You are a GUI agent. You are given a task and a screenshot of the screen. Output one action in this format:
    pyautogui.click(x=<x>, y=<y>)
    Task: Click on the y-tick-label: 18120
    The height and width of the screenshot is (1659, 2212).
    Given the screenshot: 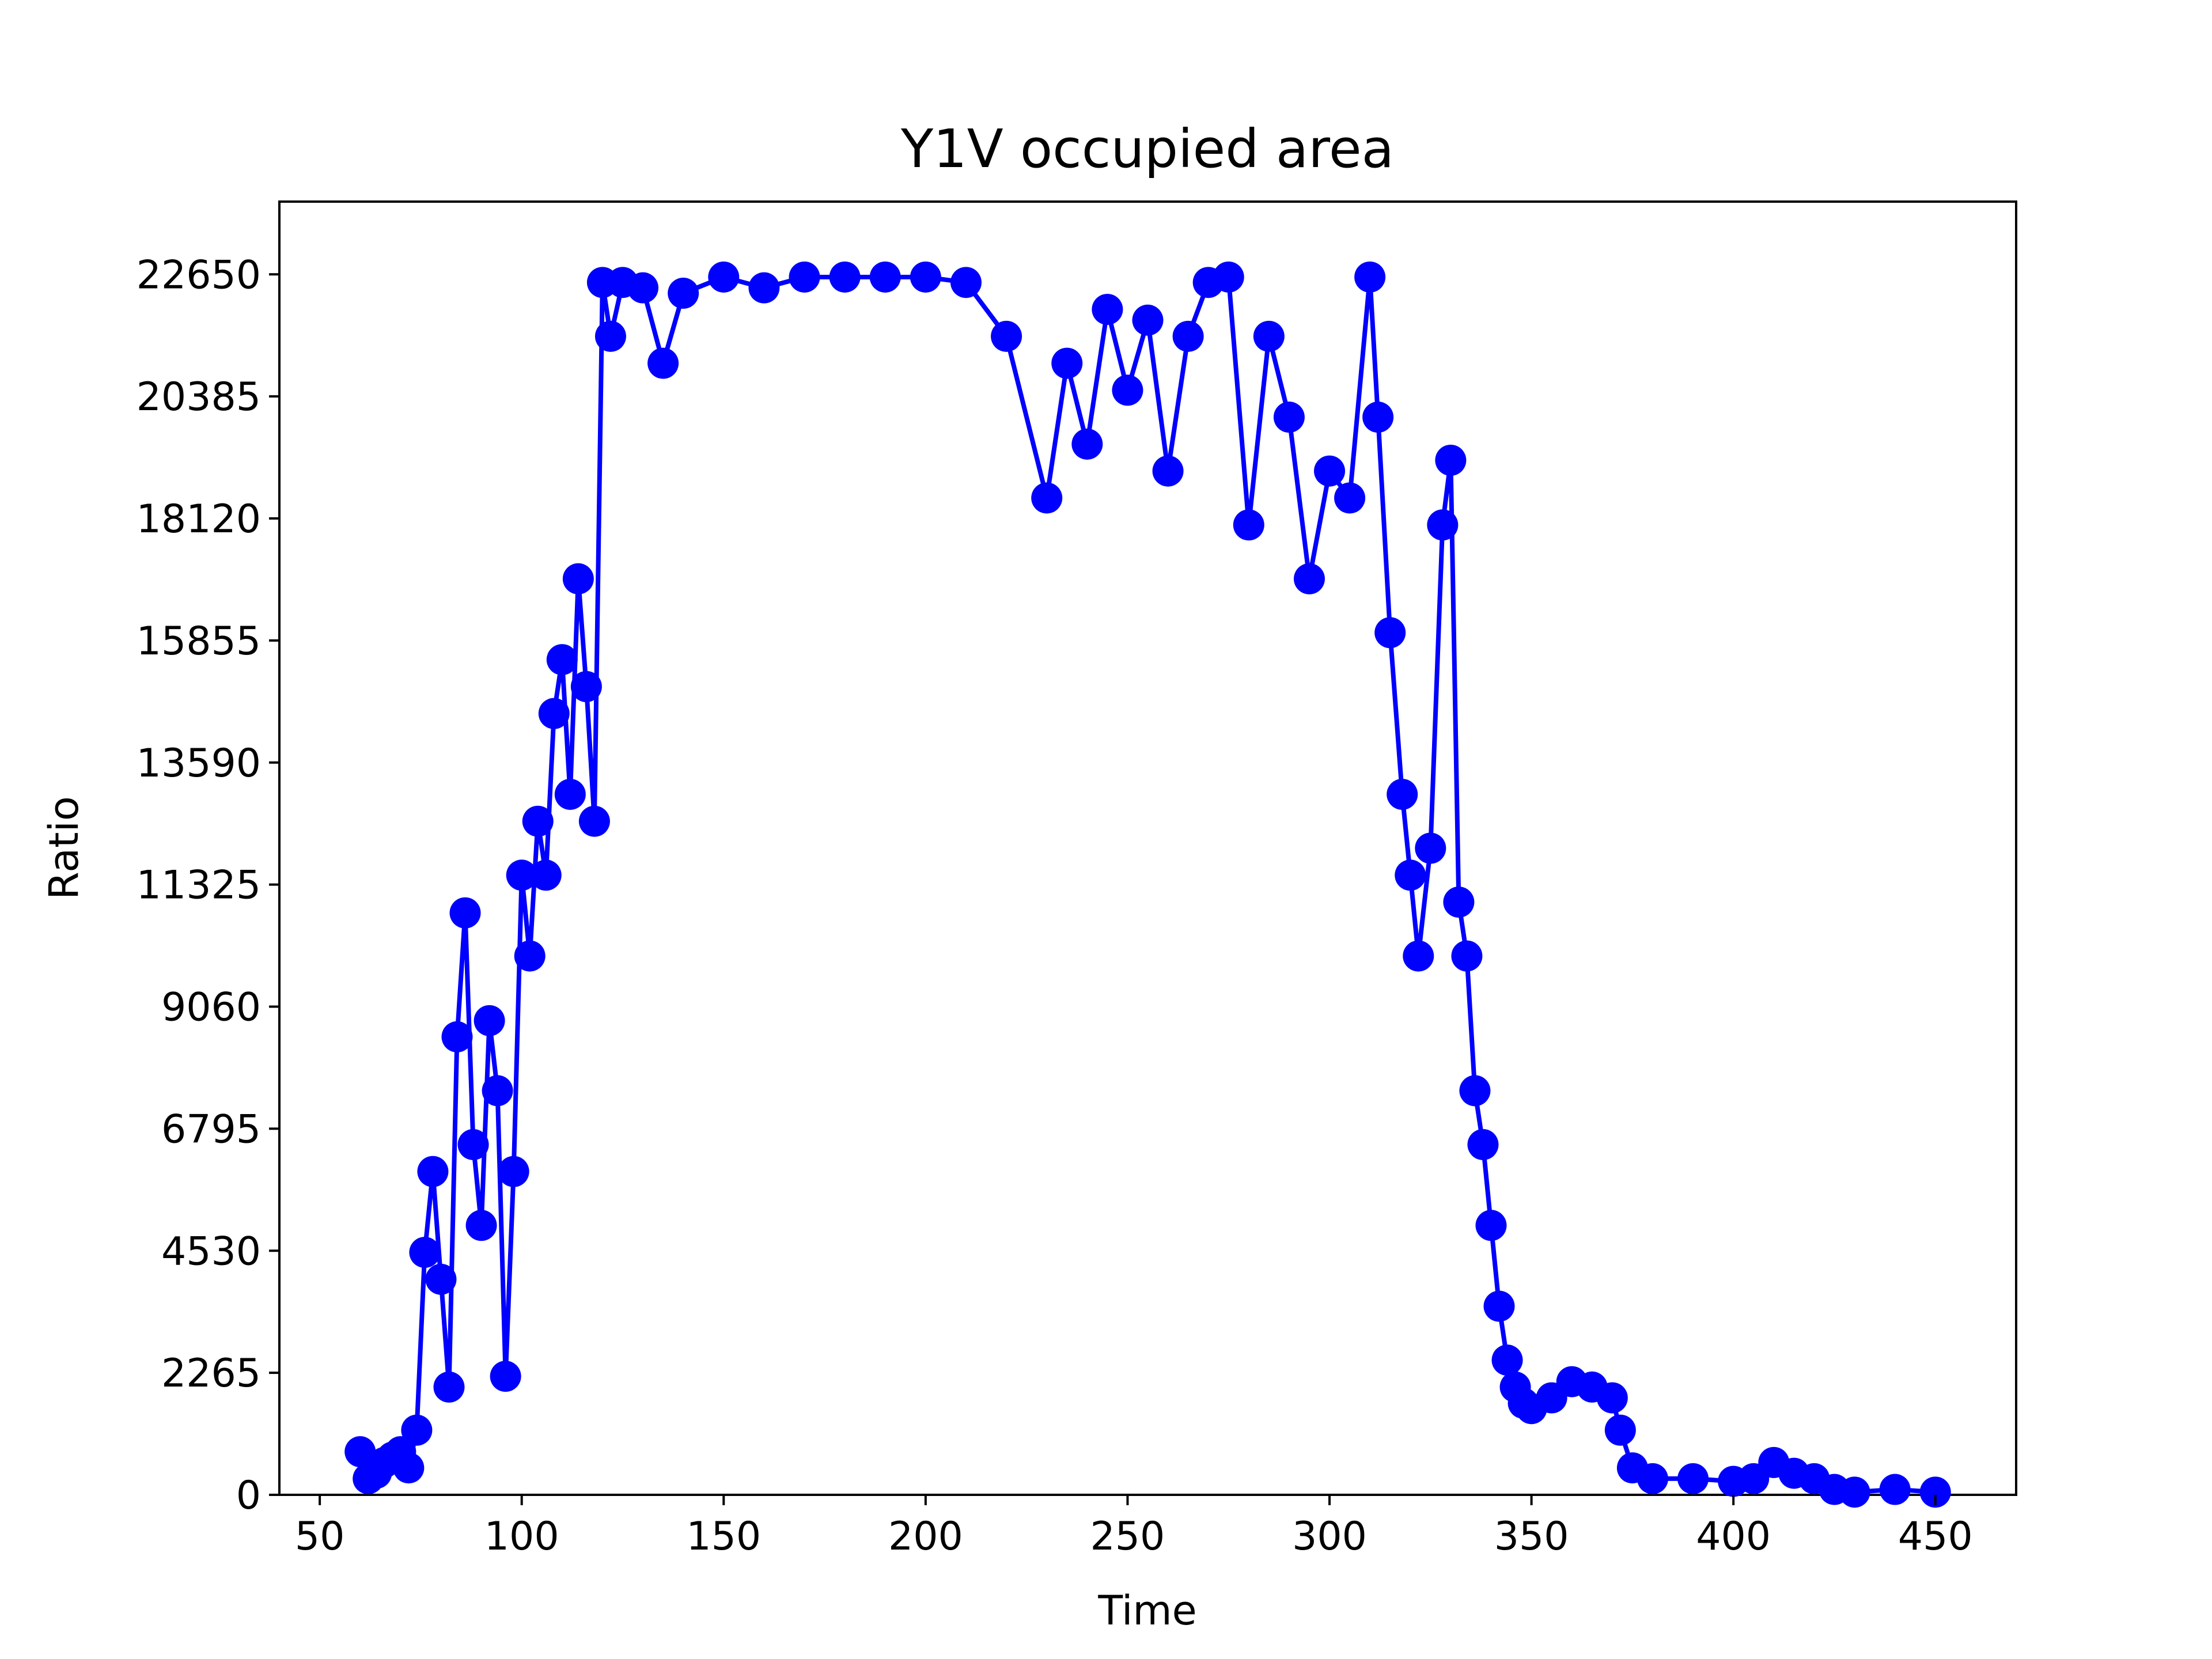 What is the action you would take?
    pyautogui.click(x=199, y=519)
    